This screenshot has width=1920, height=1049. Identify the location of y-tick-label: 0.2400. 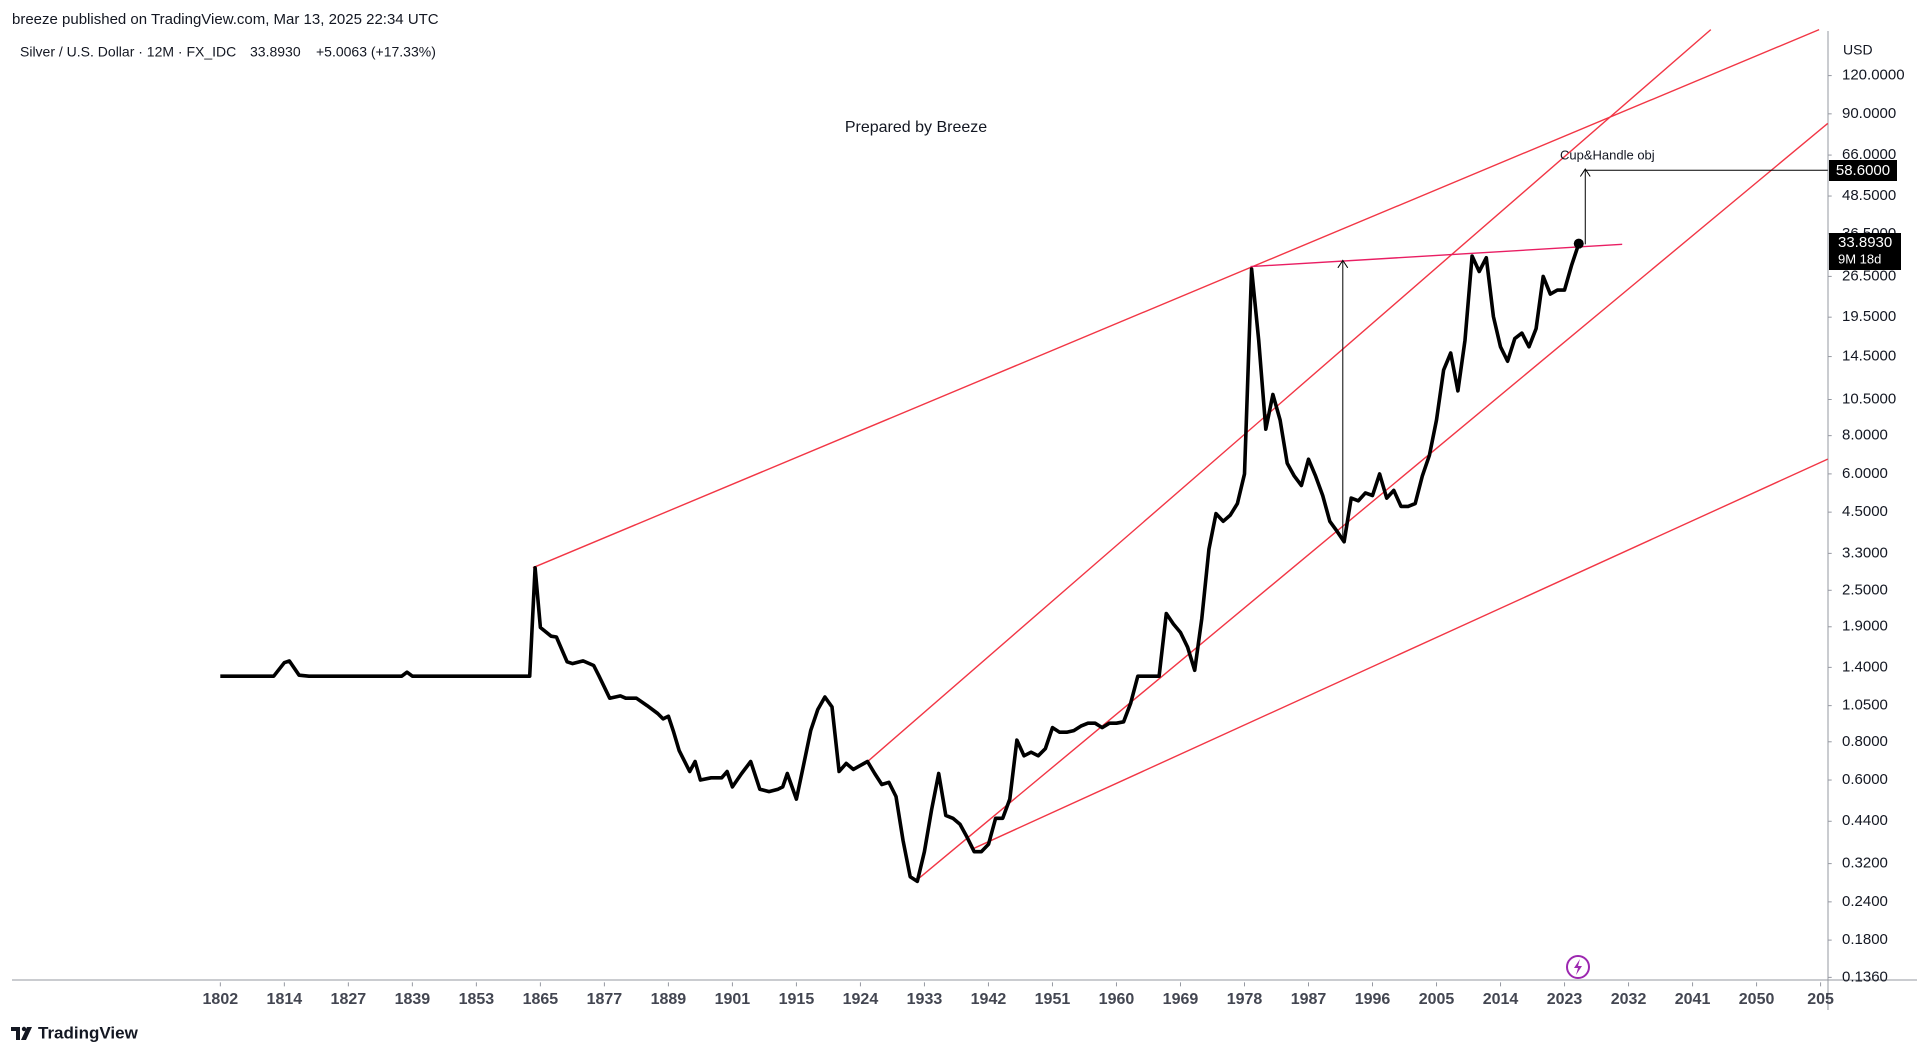
(1865, 901).